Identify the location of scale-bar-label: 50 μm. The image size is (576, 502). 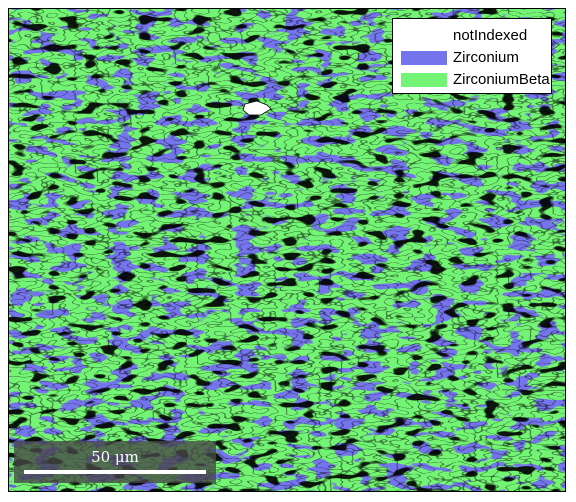
(115, 457).